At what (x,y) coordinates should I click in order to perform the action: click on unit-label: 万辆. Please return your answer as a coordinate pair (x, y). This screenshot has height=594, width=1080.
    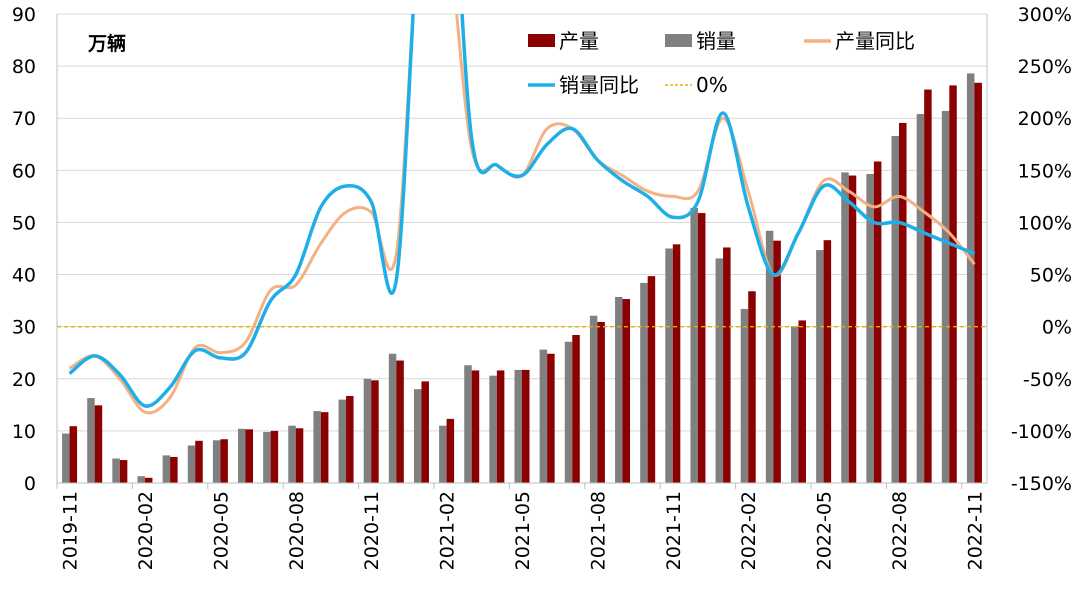
    Looking at the image, I should click on (106, 43).